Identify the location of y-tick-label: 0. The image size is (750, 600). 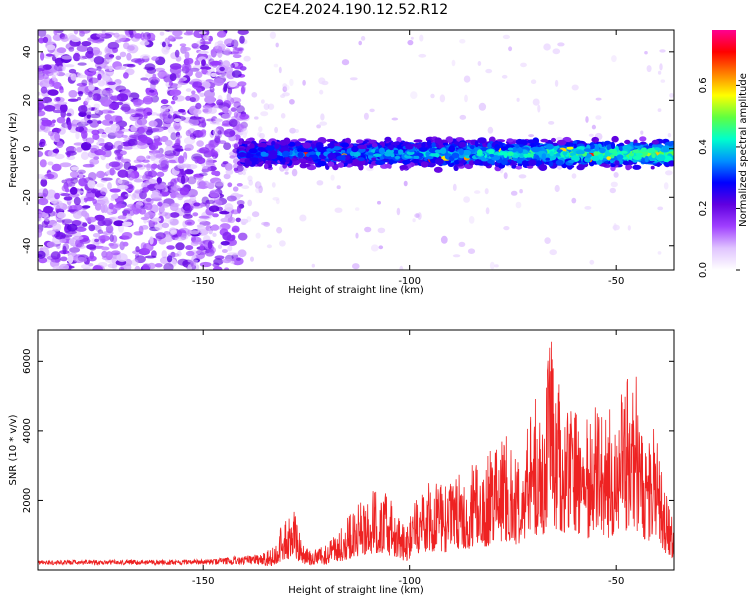
(27, 149).